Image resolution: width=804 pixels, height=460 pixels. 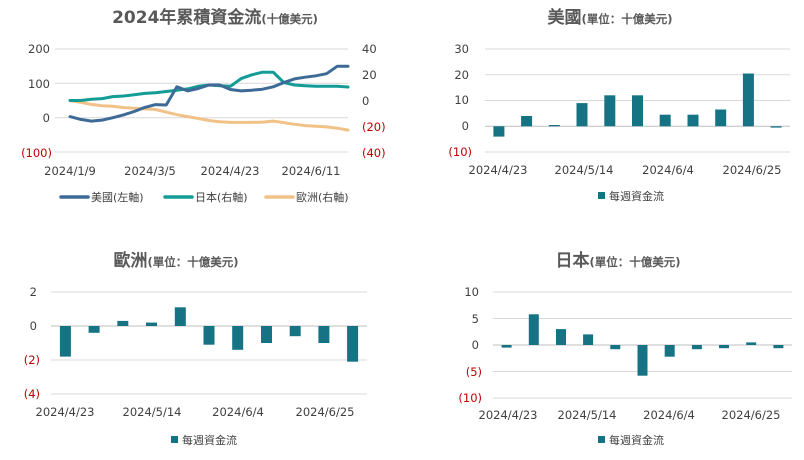 I want to click on y-tick: (4), so click(x=32, y=394).